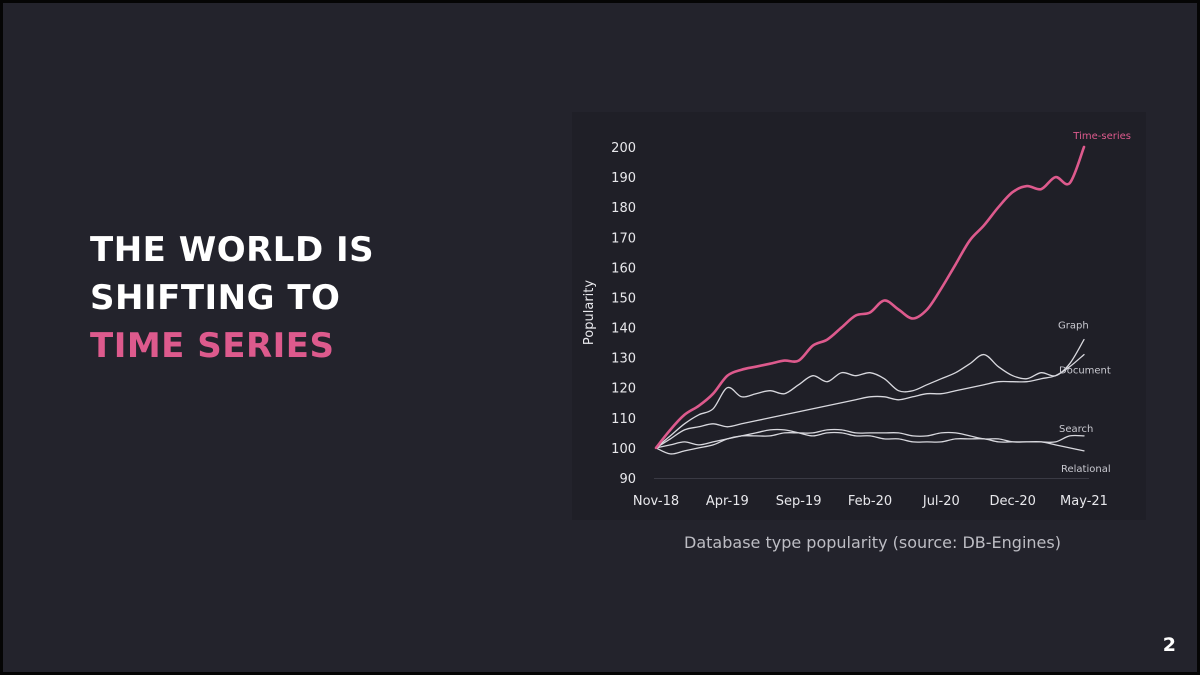 This screenshot has width=1200, height=675. Describe the element at coordinates (623, 359) in the screenshot. I see `y-tick-label: 130` at that location.